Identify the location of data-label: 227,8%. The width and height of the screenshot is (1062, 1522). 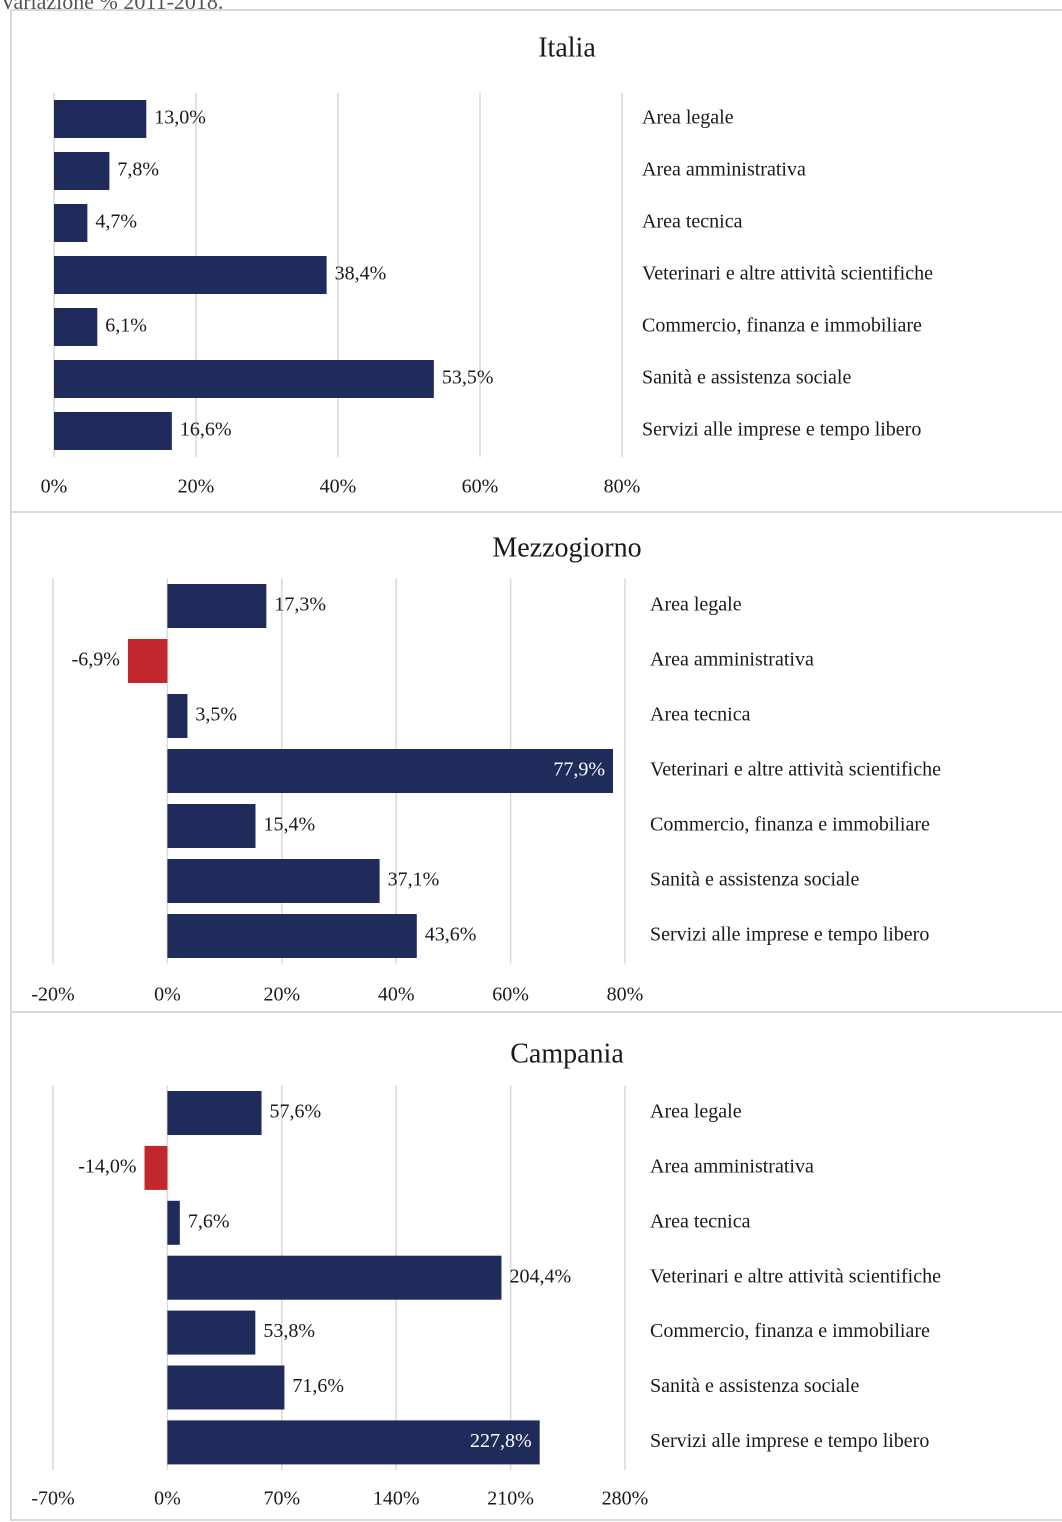
(501, 1441).